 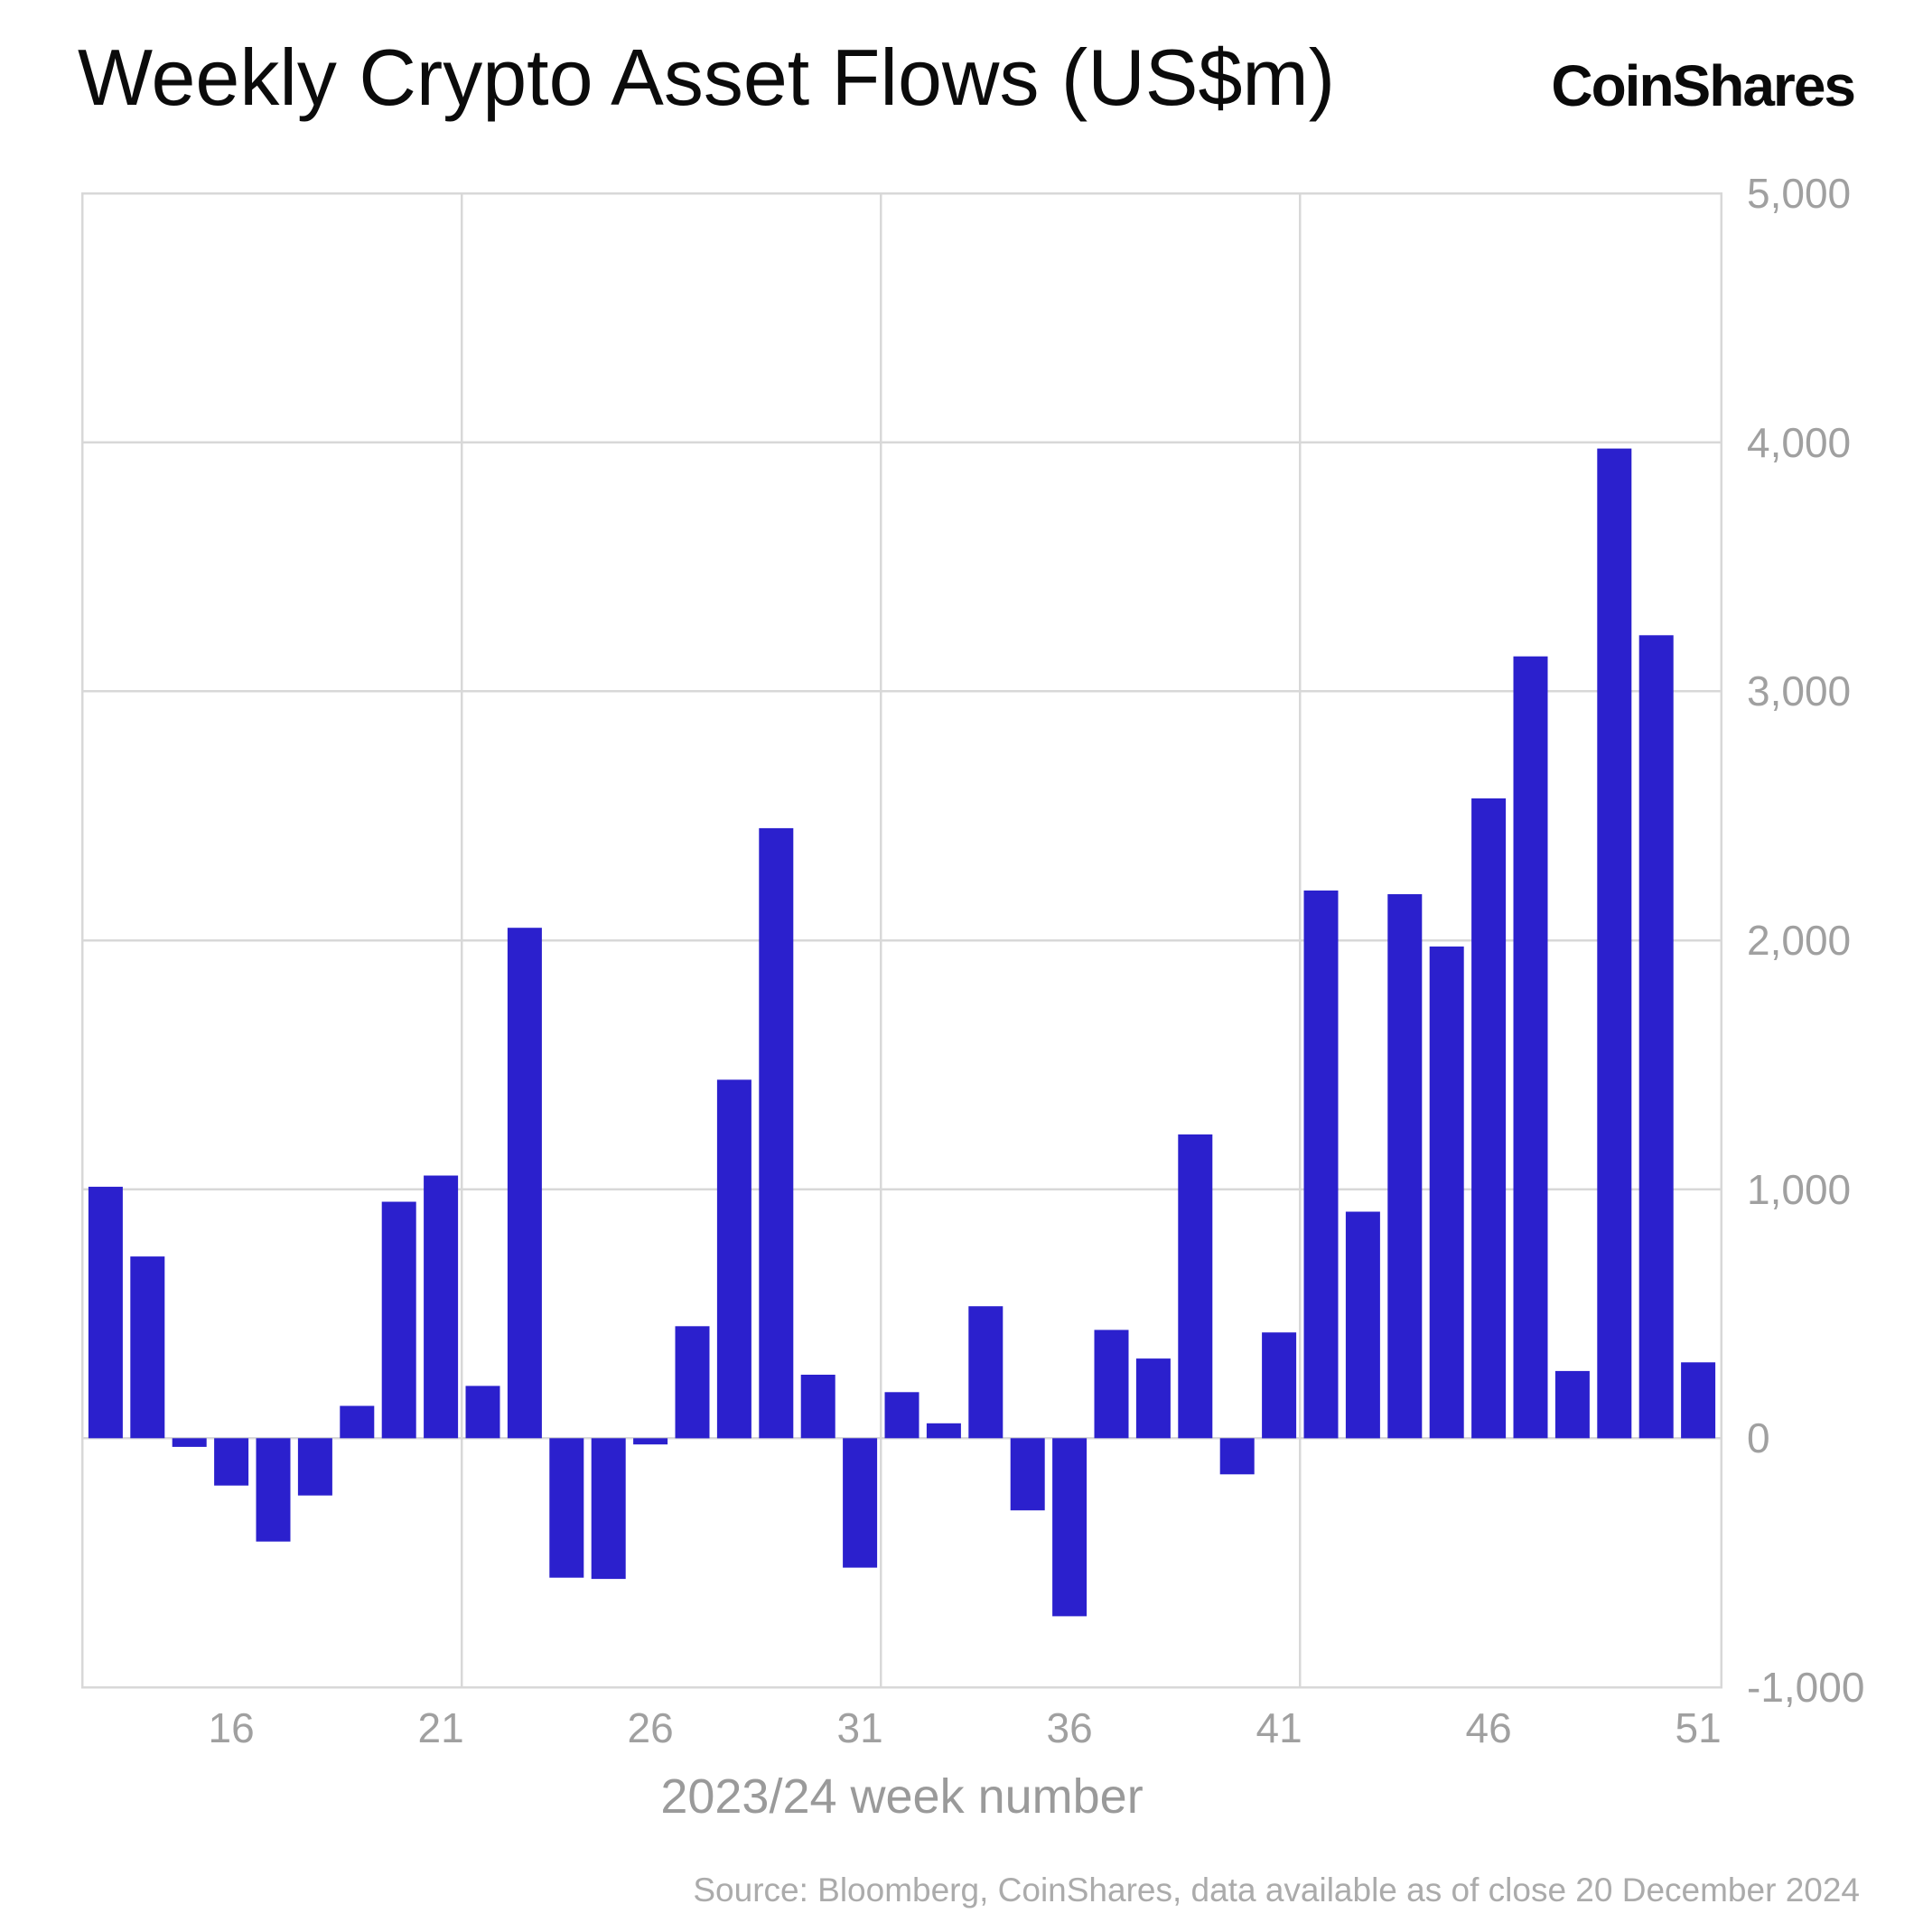 I want to click on x-tick-label: 31, so click(x=859, y=1727).